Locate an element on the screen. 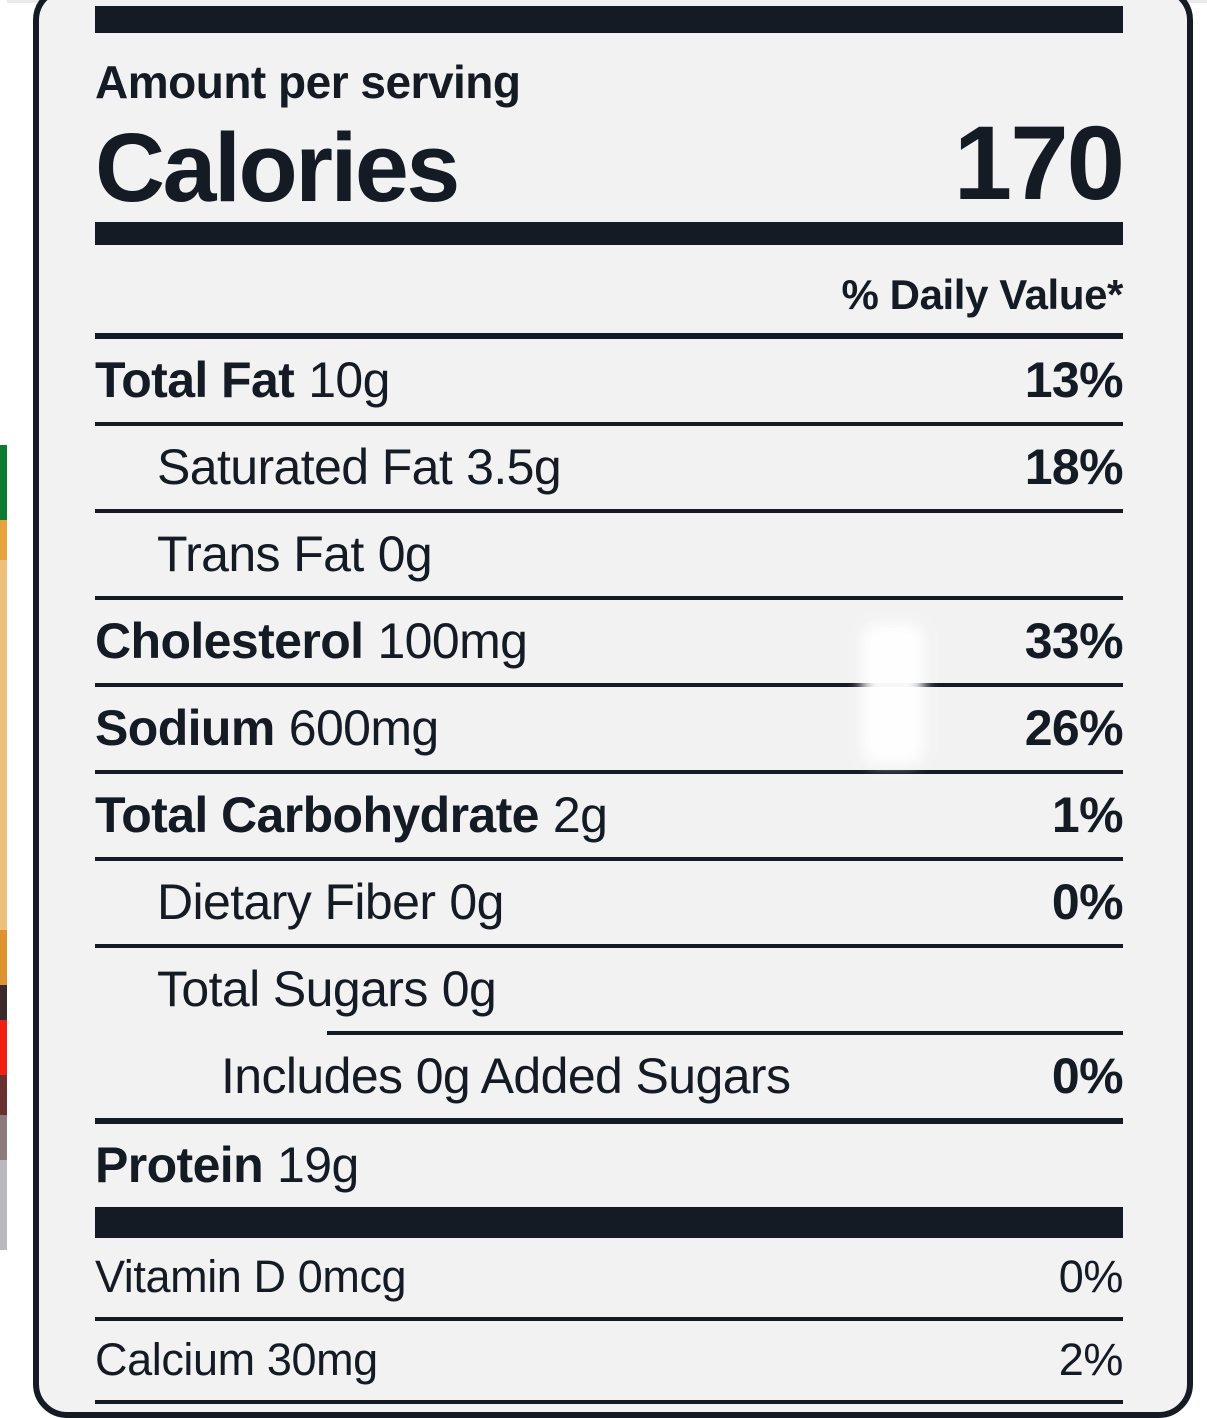  rule-below-sodium is located at coordinates (609, 772).